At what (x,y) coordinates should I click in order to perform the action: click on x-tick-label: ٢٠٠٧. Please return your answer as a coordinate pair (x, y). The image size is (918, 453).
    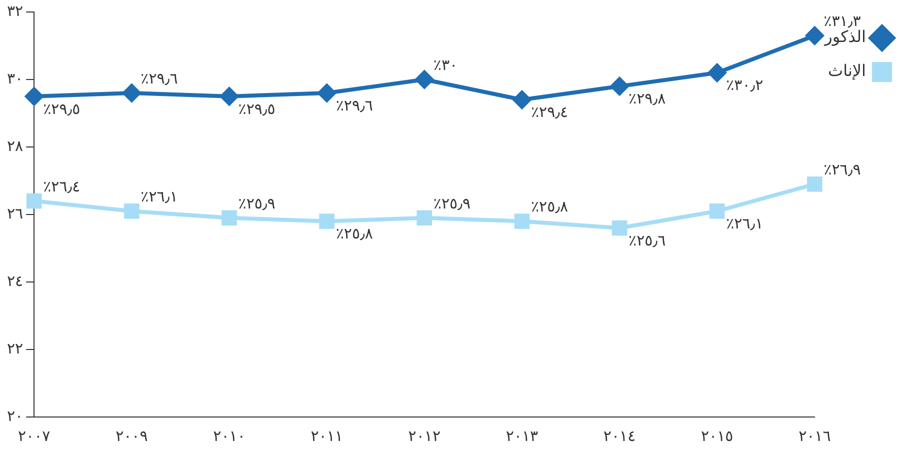
    Looking at the image, I should click on (34, 435).